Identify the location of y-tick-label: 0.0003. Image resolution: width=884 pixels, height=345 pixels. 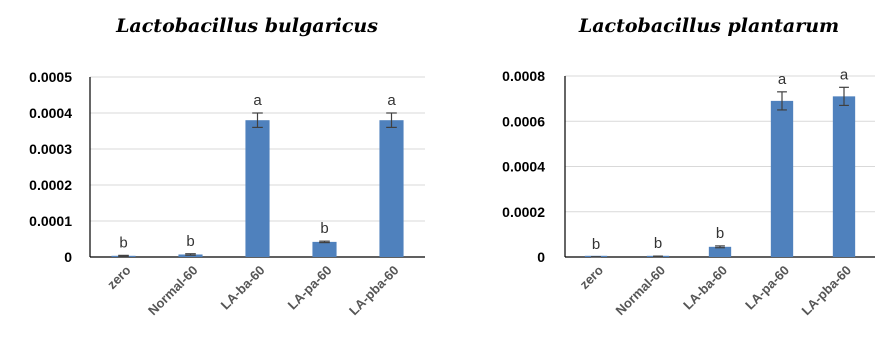
(50, 149).